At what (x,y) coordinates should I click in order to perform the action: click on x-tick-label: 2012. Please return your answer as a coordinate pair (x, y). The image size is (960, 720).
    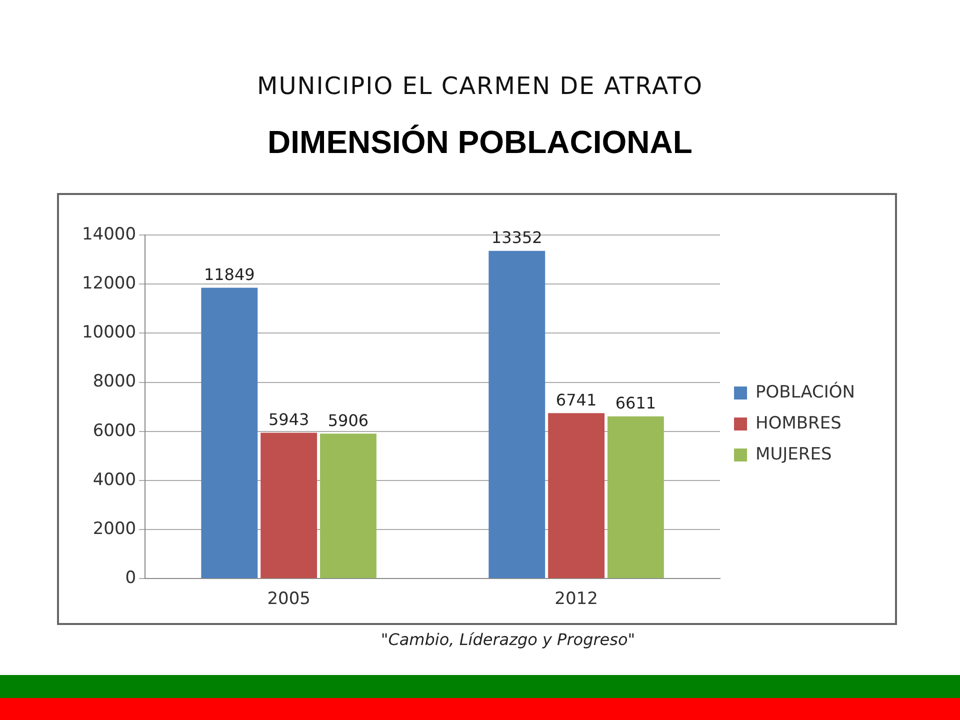
    Looking at the image, I should click on (576, 599).